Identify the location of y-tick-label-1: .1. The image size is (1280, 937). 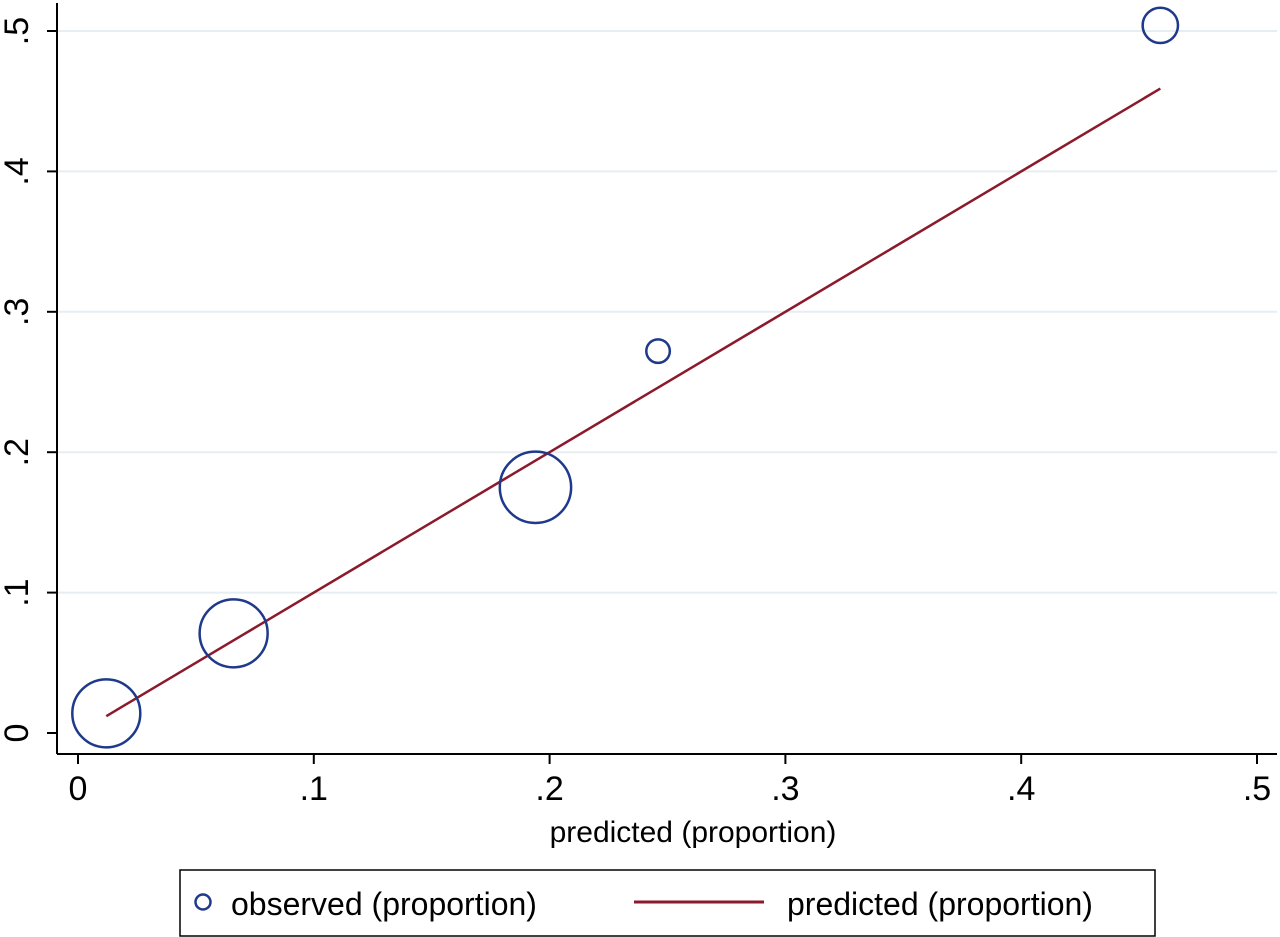
(18, 592).